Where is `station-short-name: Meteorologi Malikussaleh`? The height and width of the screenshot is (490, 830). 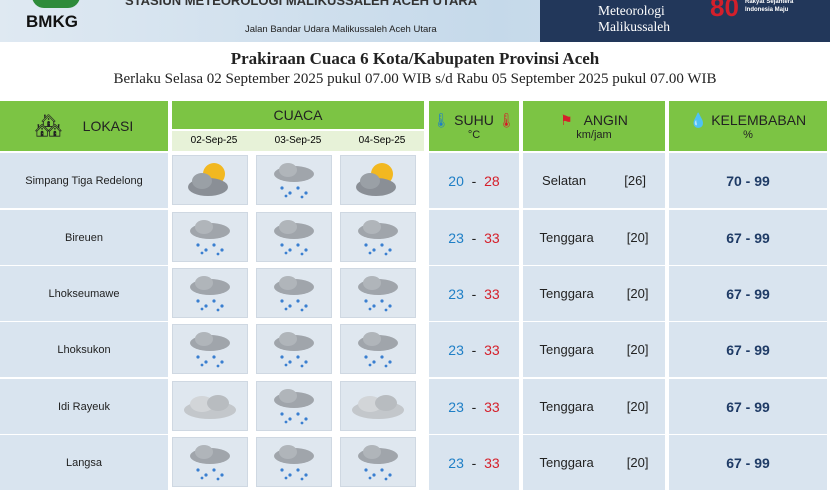 station-short-name: Meteorologi Malikussaleh is located at coordinates (634, 18).